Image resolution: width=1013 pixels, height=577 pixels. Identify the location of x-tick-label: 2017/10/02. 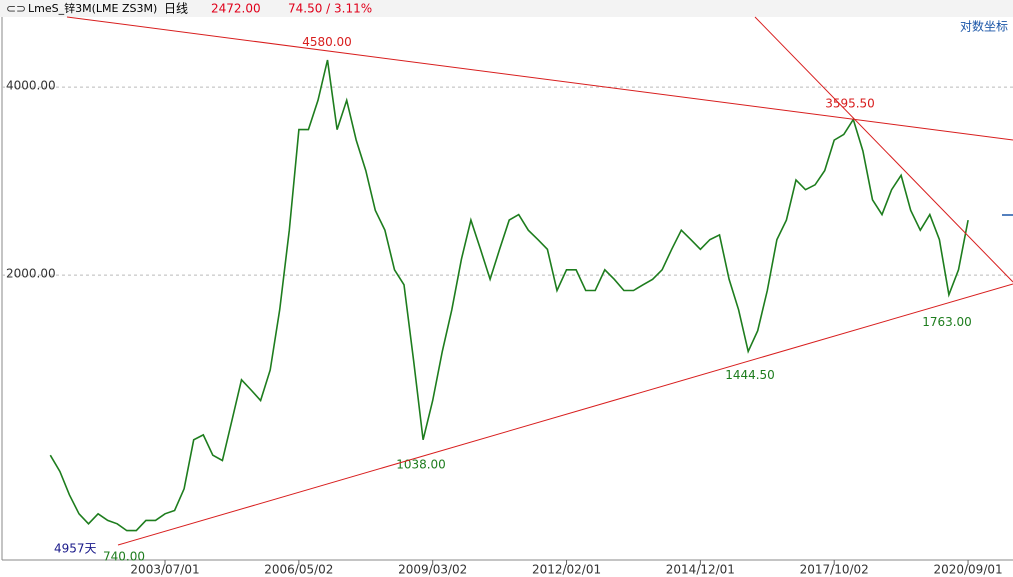
(834, 570).